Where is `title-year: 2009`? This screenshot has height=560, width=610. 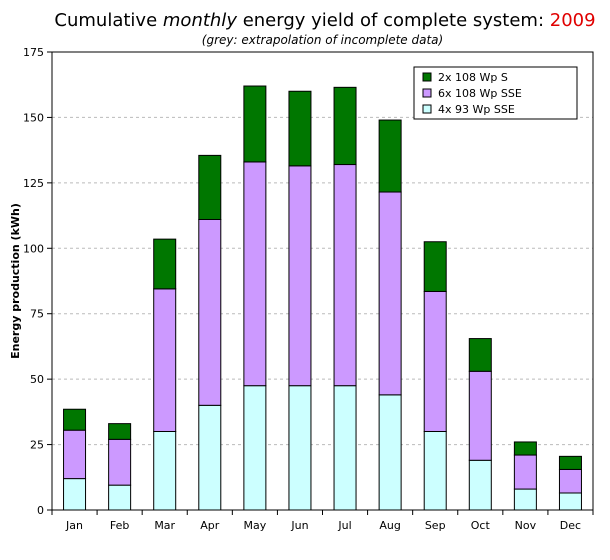 title-year: 2009 is located at coordinates (572, 20).